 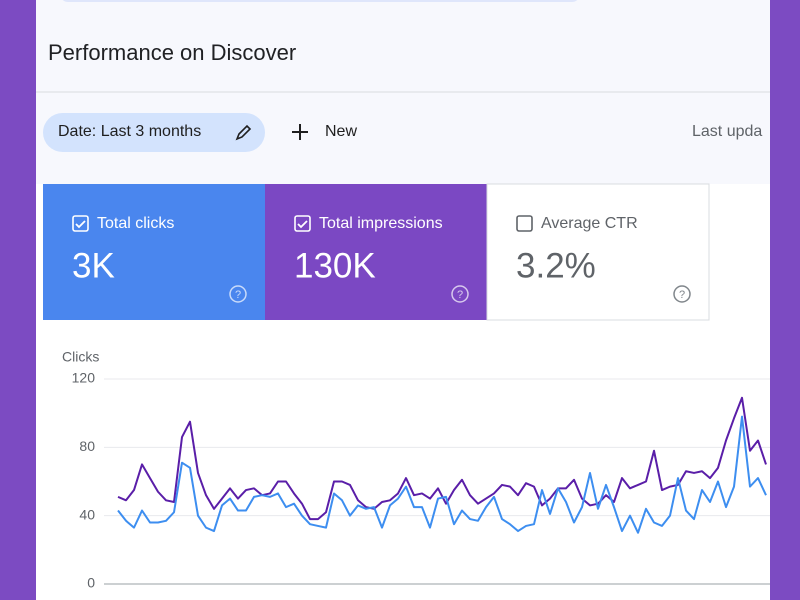 I want to click on y-tick-label: 40, so click(x=87, y=514).